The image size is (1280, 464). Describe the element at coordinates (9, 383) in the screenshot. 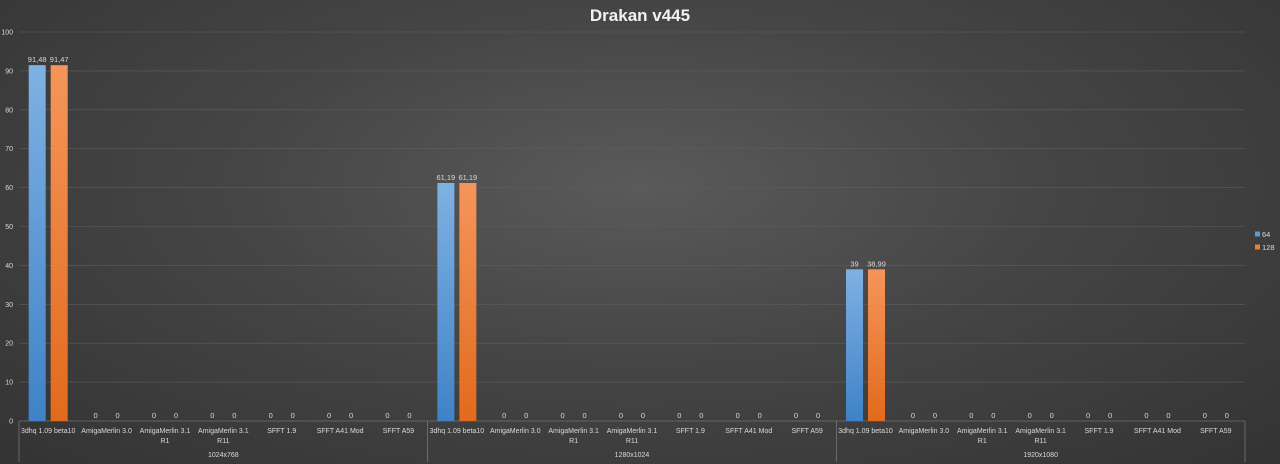

I see `y-tick-label: 10` at that location.